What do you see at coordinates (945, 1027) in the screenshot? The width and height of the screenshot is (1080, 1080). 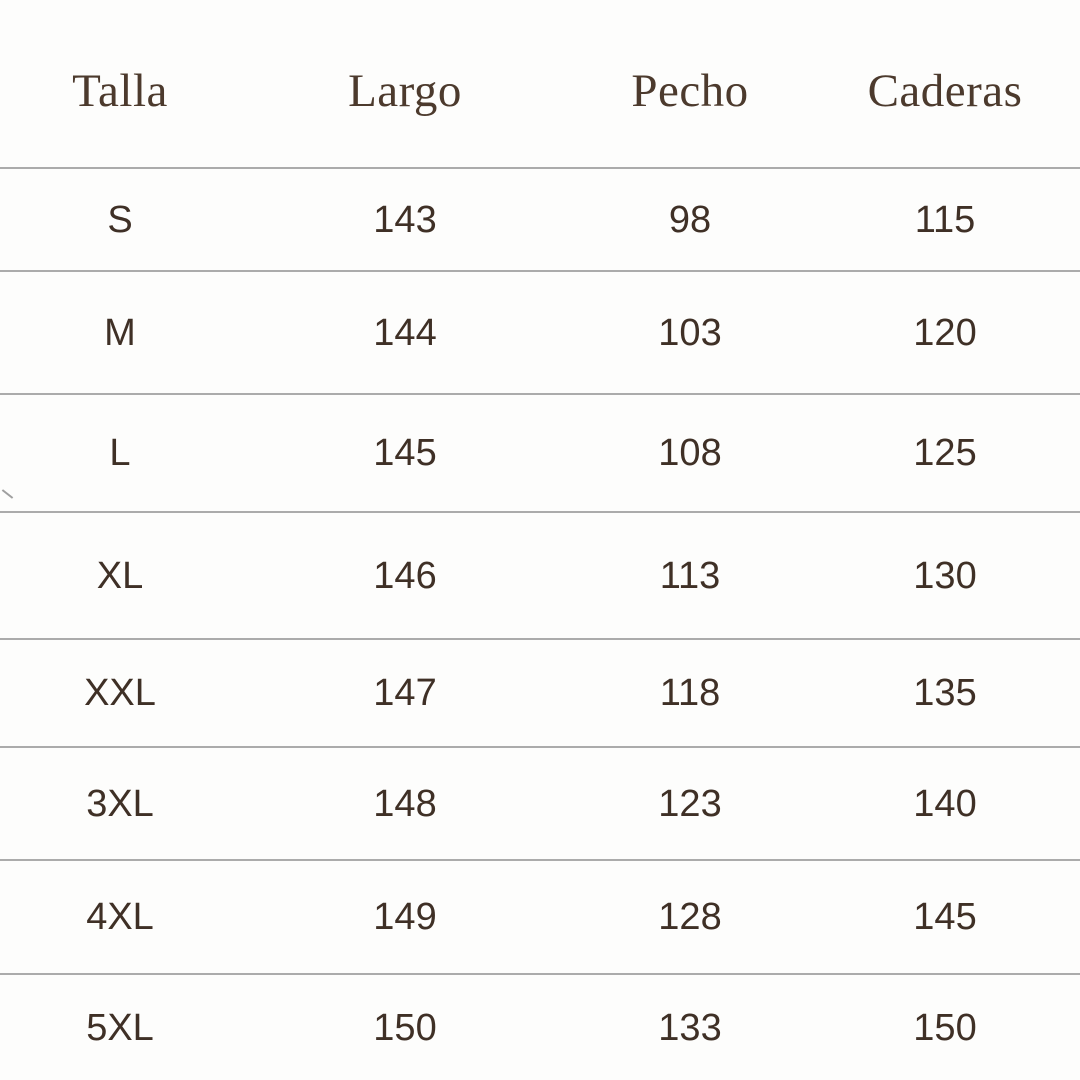 I see `cell-caderas: 150` at bounding box center [945, 1027].